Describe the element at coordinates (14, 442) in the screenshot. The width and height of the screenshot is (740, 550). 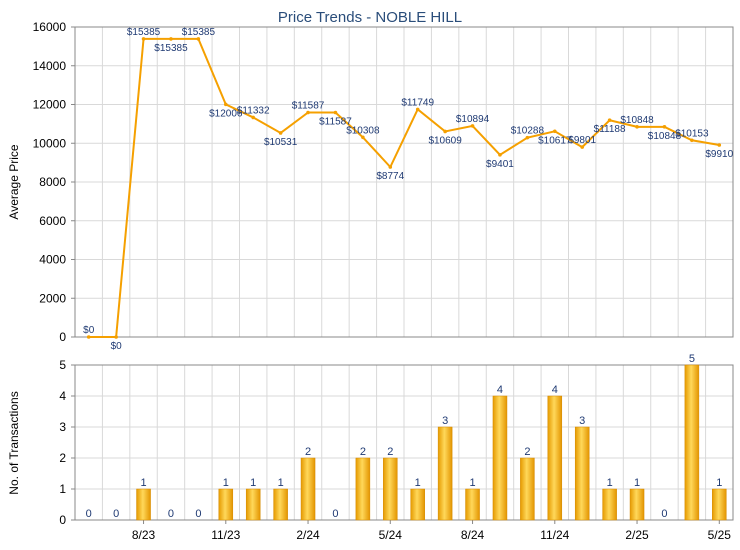
I see `bottom-y-axis-label: No. of Transactions` at that location.